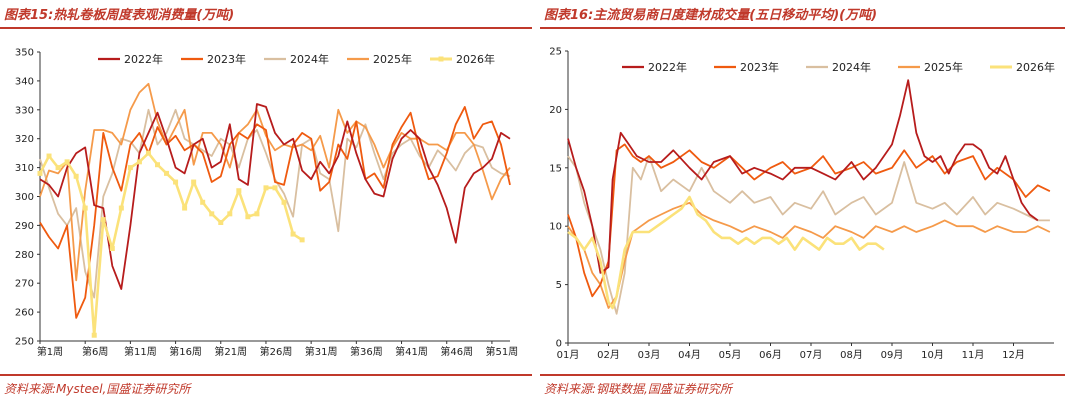  What do you see at coordinates (555, 52) in the screenshot?
I see `y-tick-label: 25` at bounding box center [555, 52].